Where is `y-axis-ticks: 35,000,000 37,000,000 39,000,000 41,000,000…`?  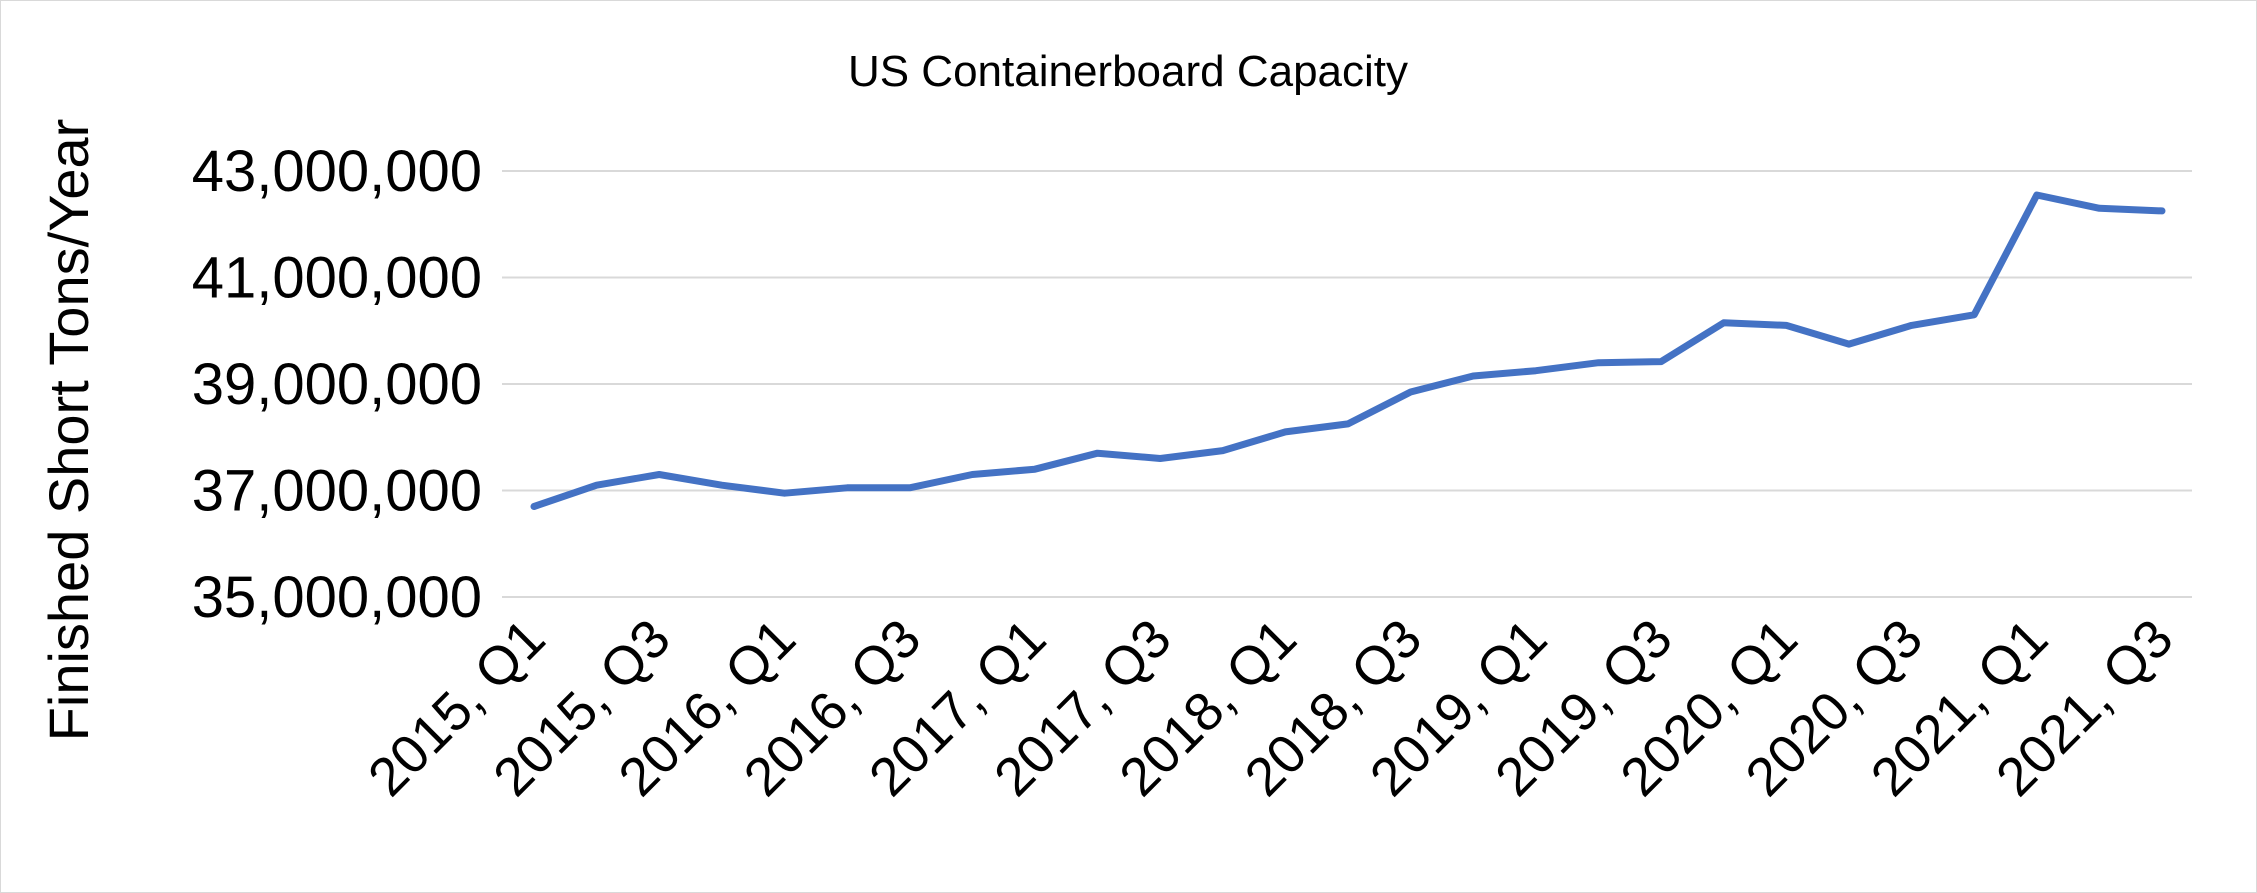
y-axis-ticks: 35,000,000 37,000,000 39,000,000 41,000,000… is located at coordinates (337, 384).